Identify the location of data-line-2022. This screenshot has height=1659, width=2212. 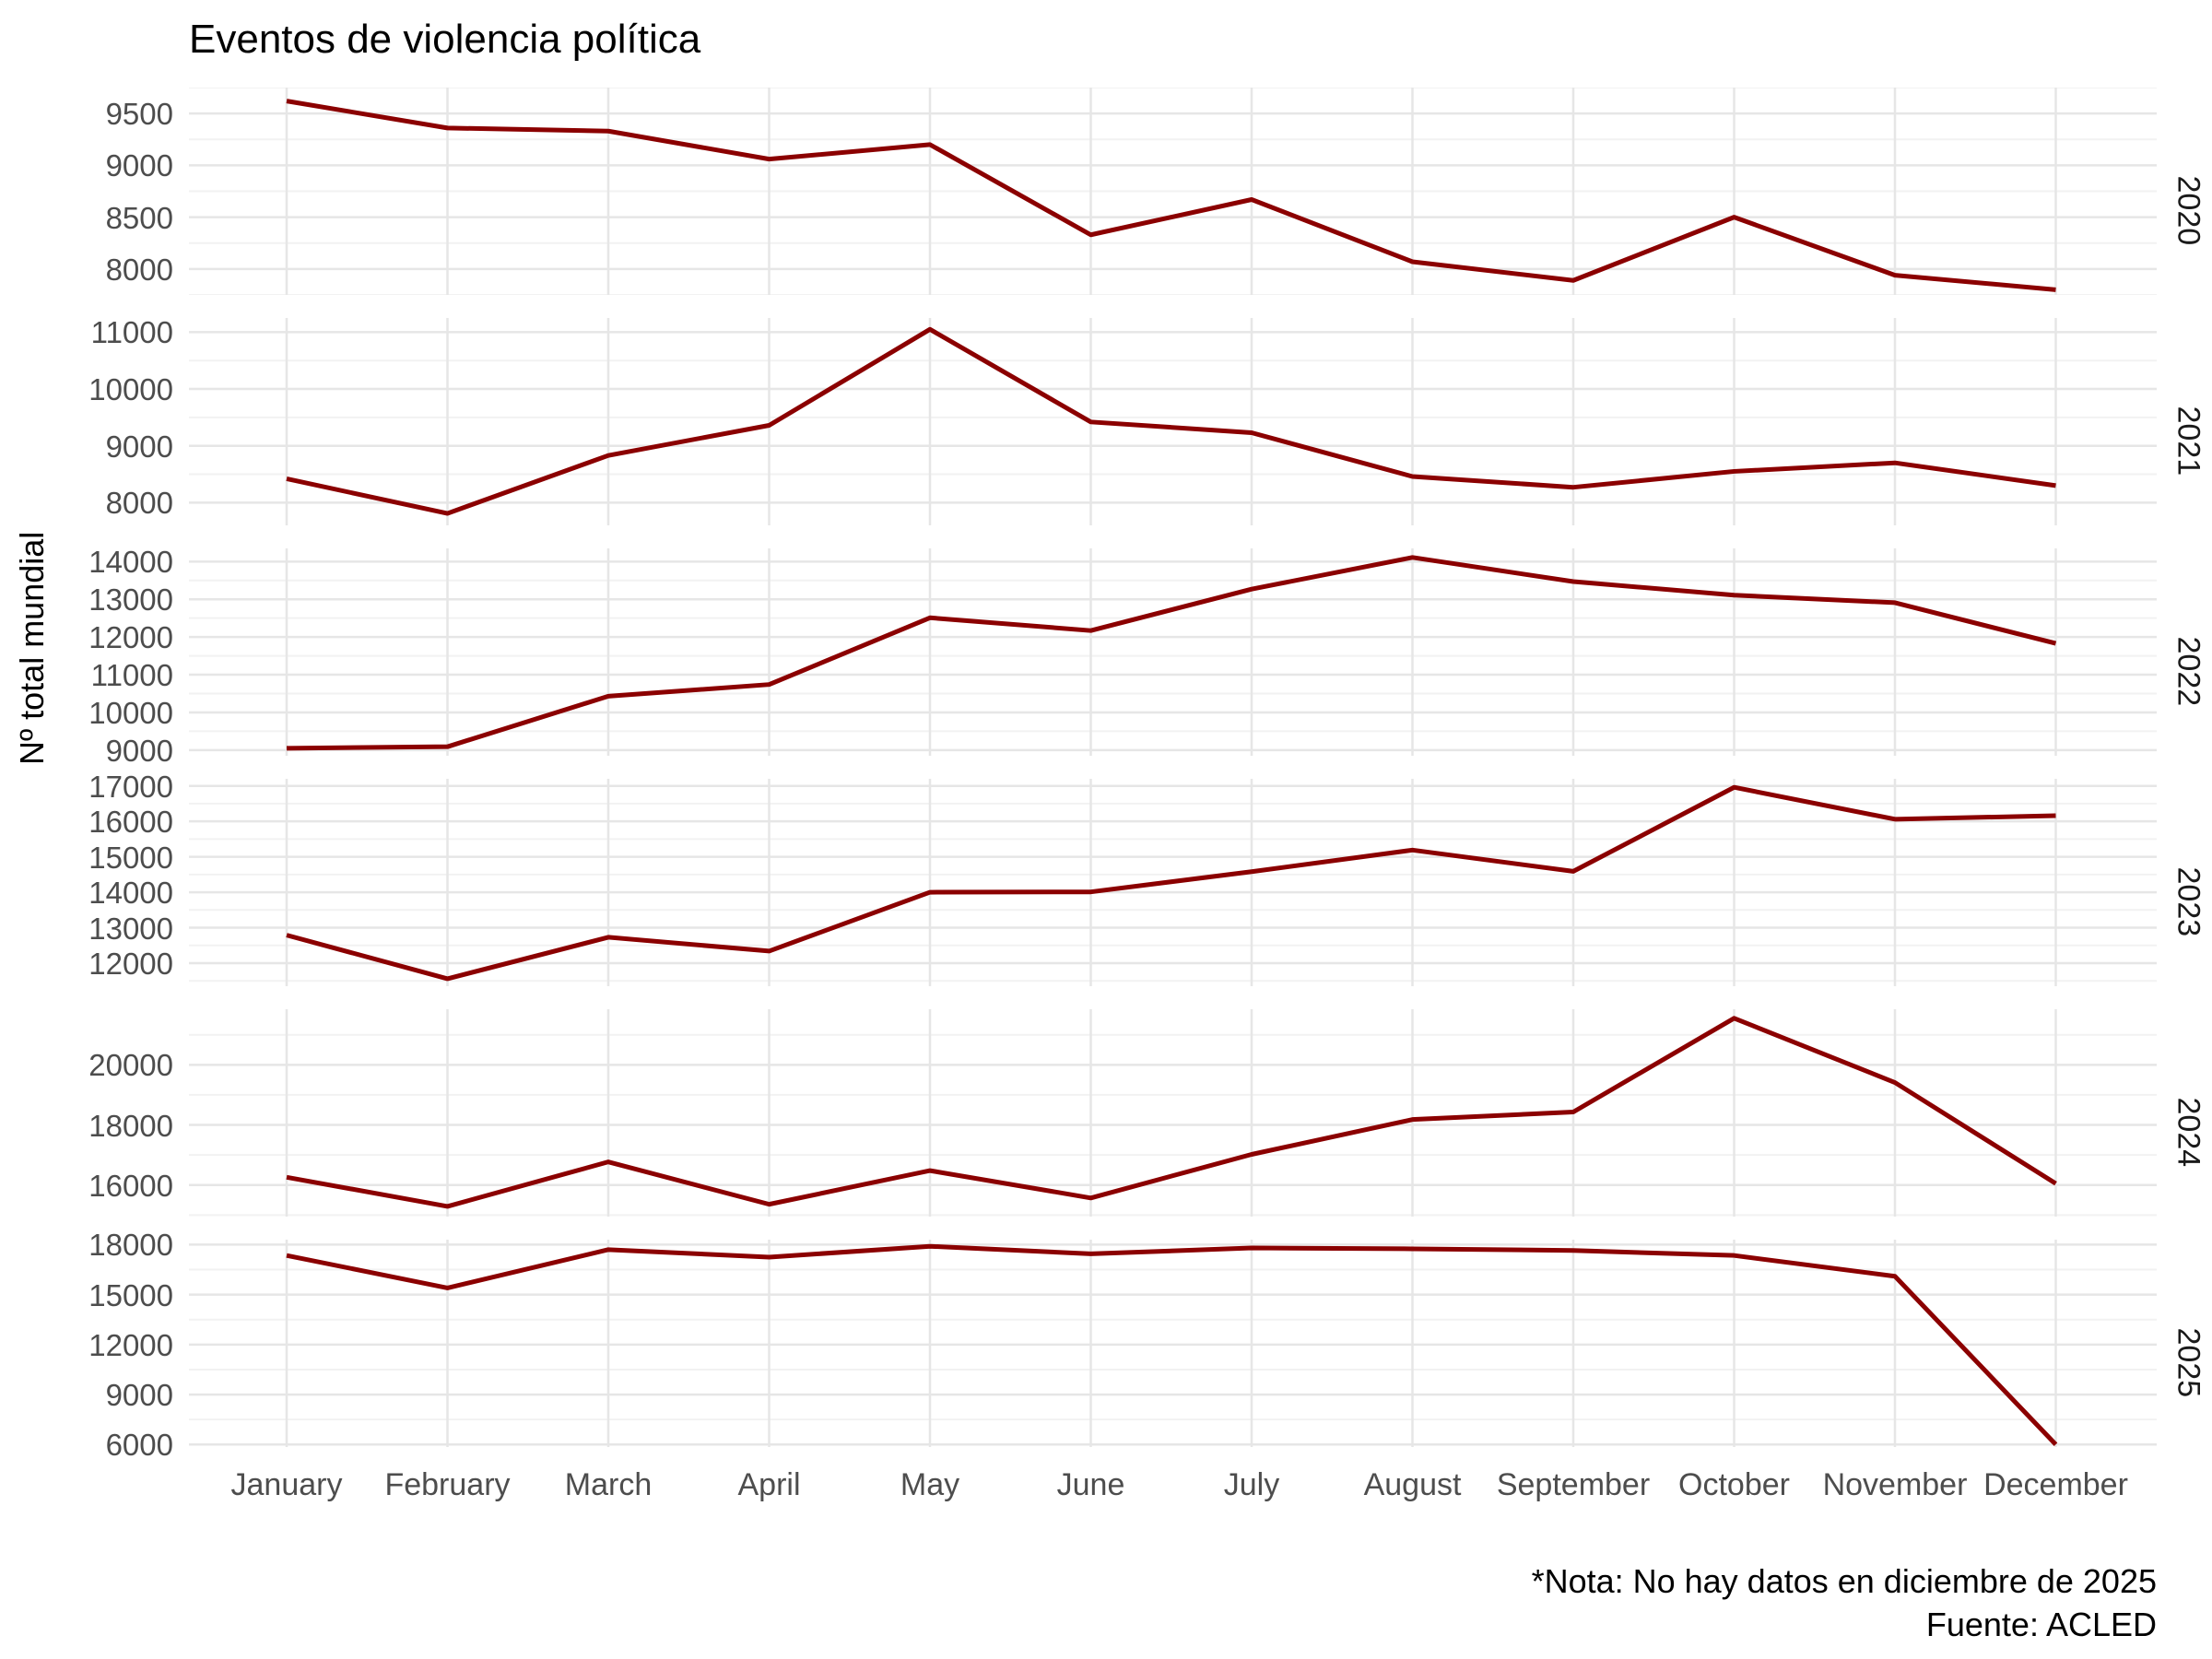
(1171, 653).